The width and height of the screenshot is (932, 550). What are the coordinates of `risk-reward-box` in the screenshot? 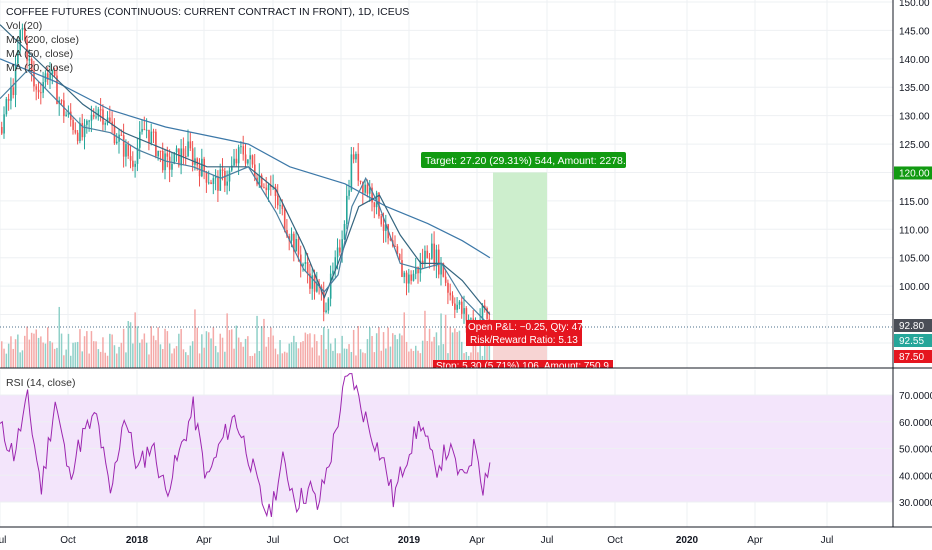 It's located at (524, 339).